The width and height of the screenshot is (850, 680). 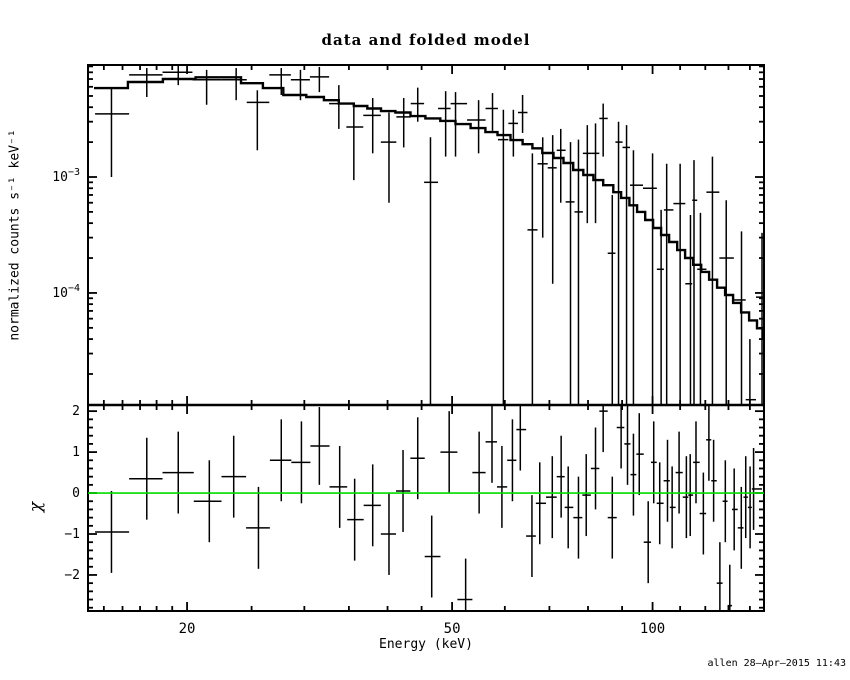 What do you see at coordinates (66, 176) in the screenshot?
I see `svg-text: 10⁻³` at bounding box center [66, 176].